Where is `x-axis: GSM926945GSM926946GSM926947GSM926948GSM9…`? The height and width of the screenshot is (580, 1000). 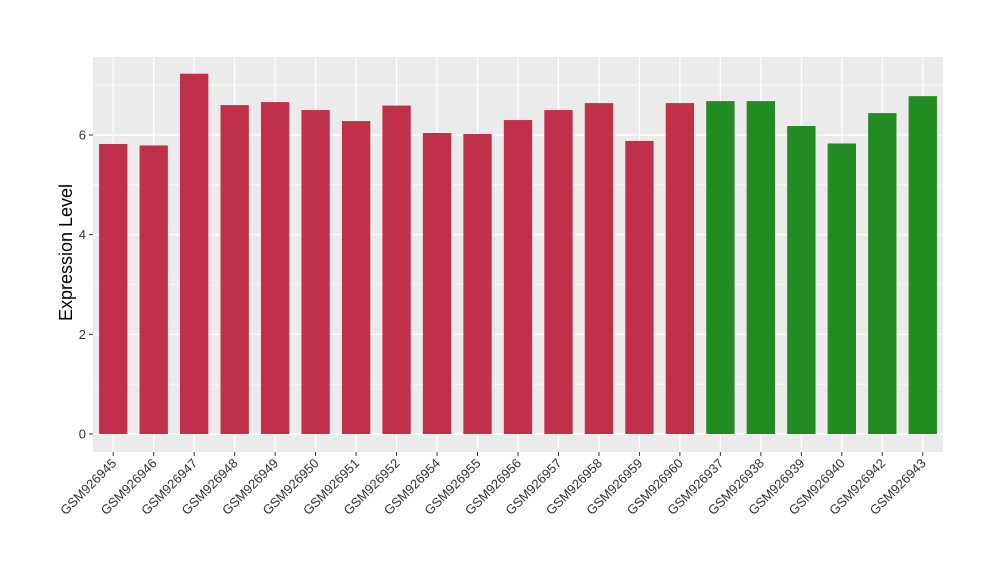
x-axis: GSM926945GSM926946GSM926947GSM926948GSM9… is located at coordinates (493, 485).